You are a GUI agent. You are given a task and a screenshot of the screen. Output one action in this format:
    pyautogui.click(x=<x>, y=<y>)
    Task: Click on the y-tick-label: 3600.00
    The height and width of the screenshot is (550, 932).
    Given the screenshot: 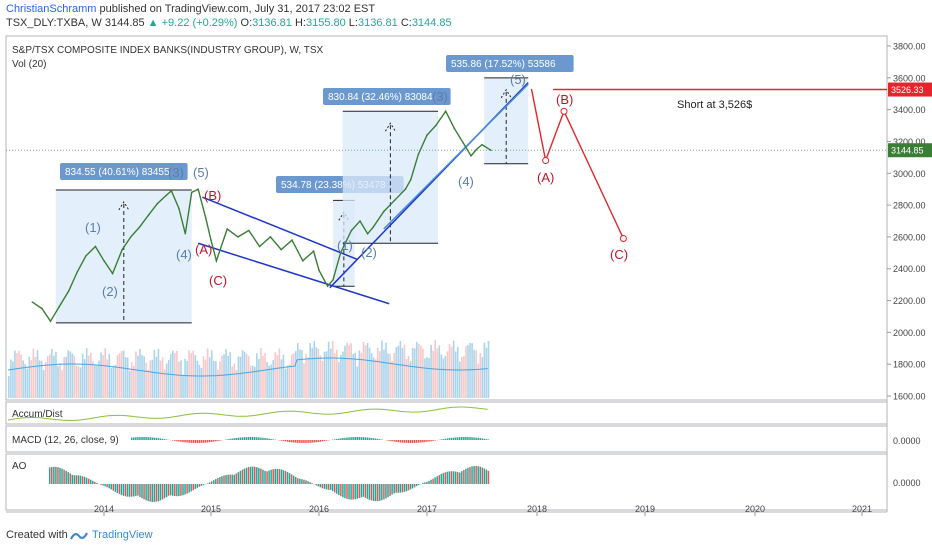 What is the action you would take?
    pyautogui.click(x=909, y=78)
    